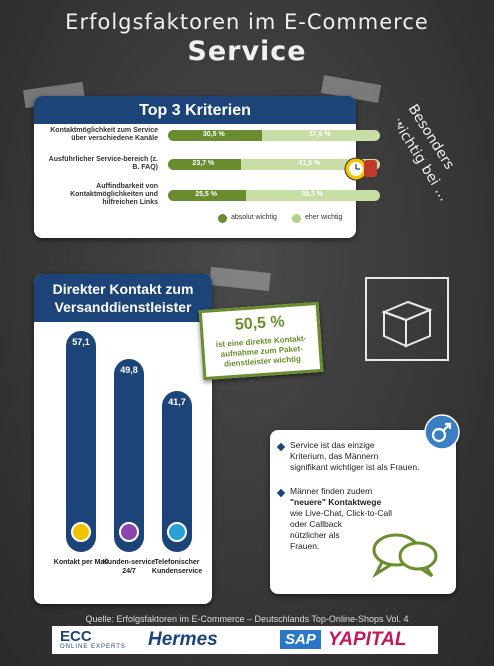 This screenshot has width=494, height=666. What do you see at coordinates (254, 217) in the screenshot?
I see `legend-label-absolut: absolut wichtig` at bounding box center [254, 217].